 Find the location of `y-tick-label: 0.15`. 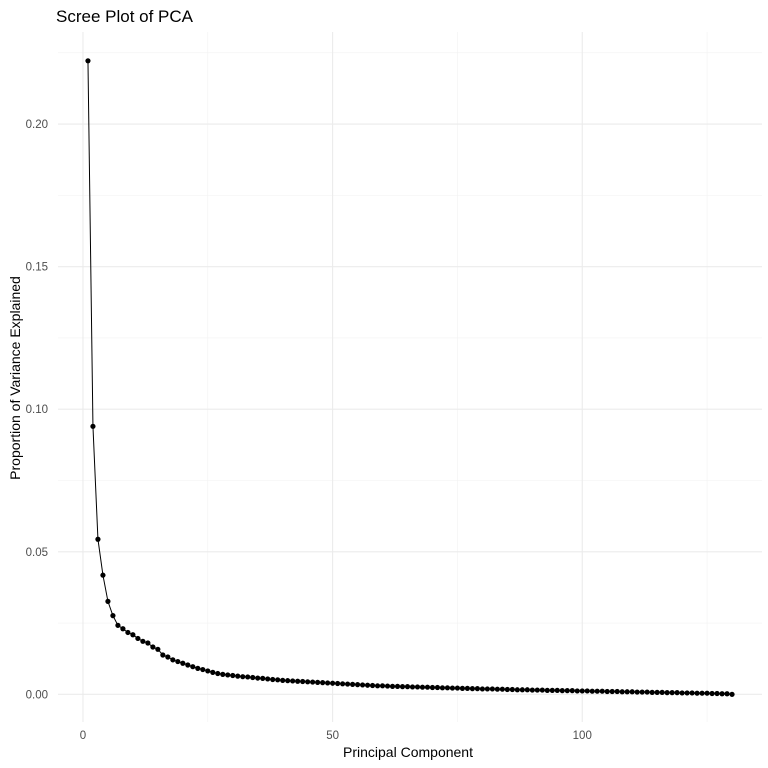

y-tick-label: 0.15 is located at coordinates (37, 268).